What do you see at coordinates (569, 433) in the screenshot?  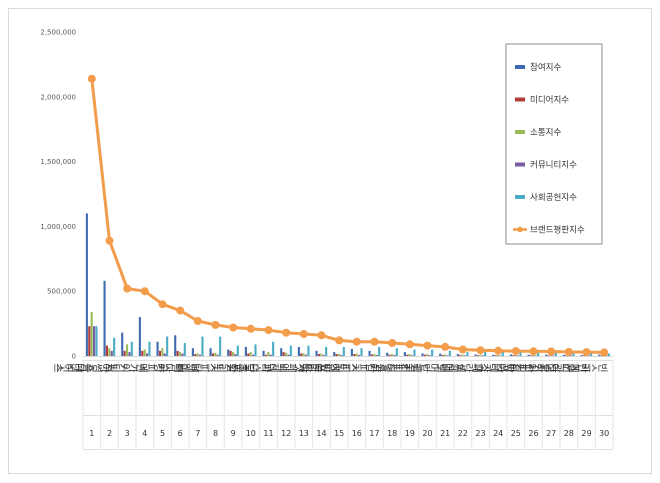 I see `rank-label: 28` at bounding box center [569, 433].